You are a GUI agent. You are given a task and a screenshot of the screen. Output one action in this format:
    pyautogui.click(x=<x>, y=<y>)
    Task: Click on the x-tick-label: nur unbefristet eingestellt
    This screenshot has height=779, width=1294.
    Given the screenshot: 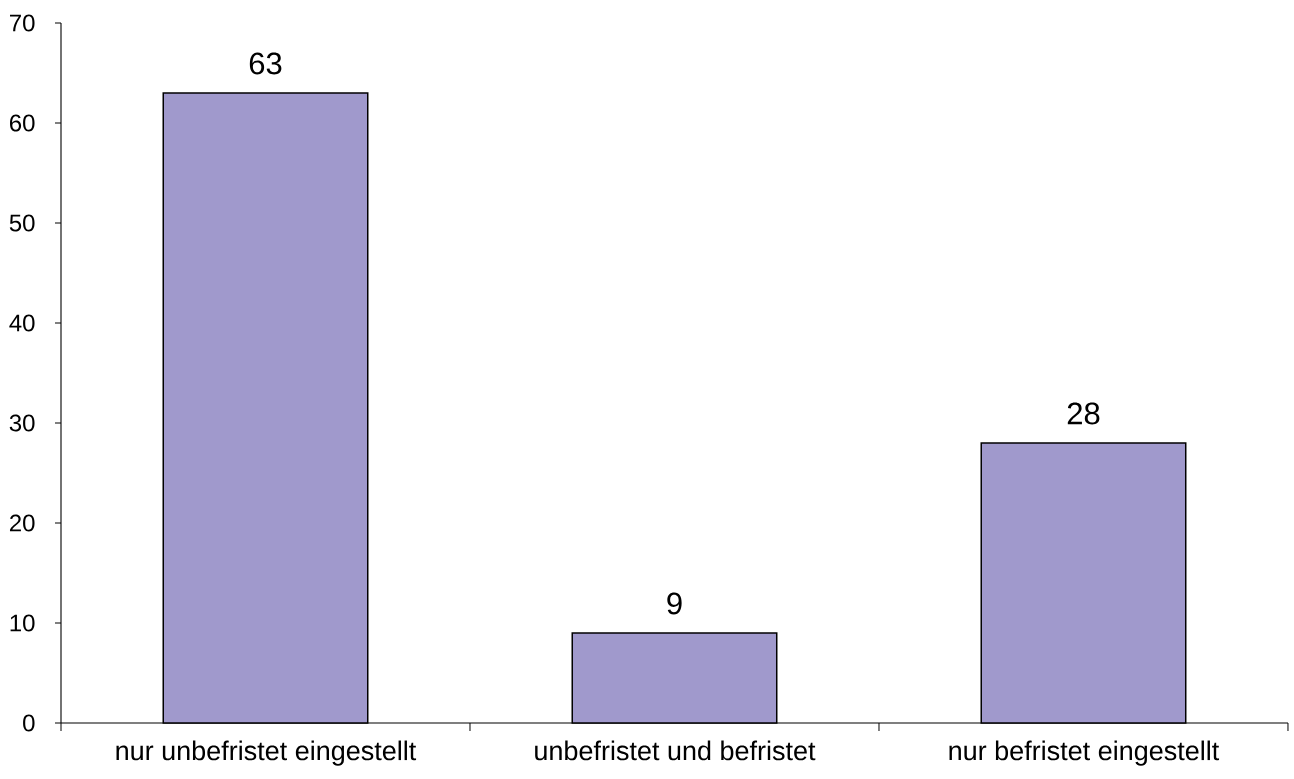 What is the action you would take?
    pyautogui.click(x=266, y=753)
    